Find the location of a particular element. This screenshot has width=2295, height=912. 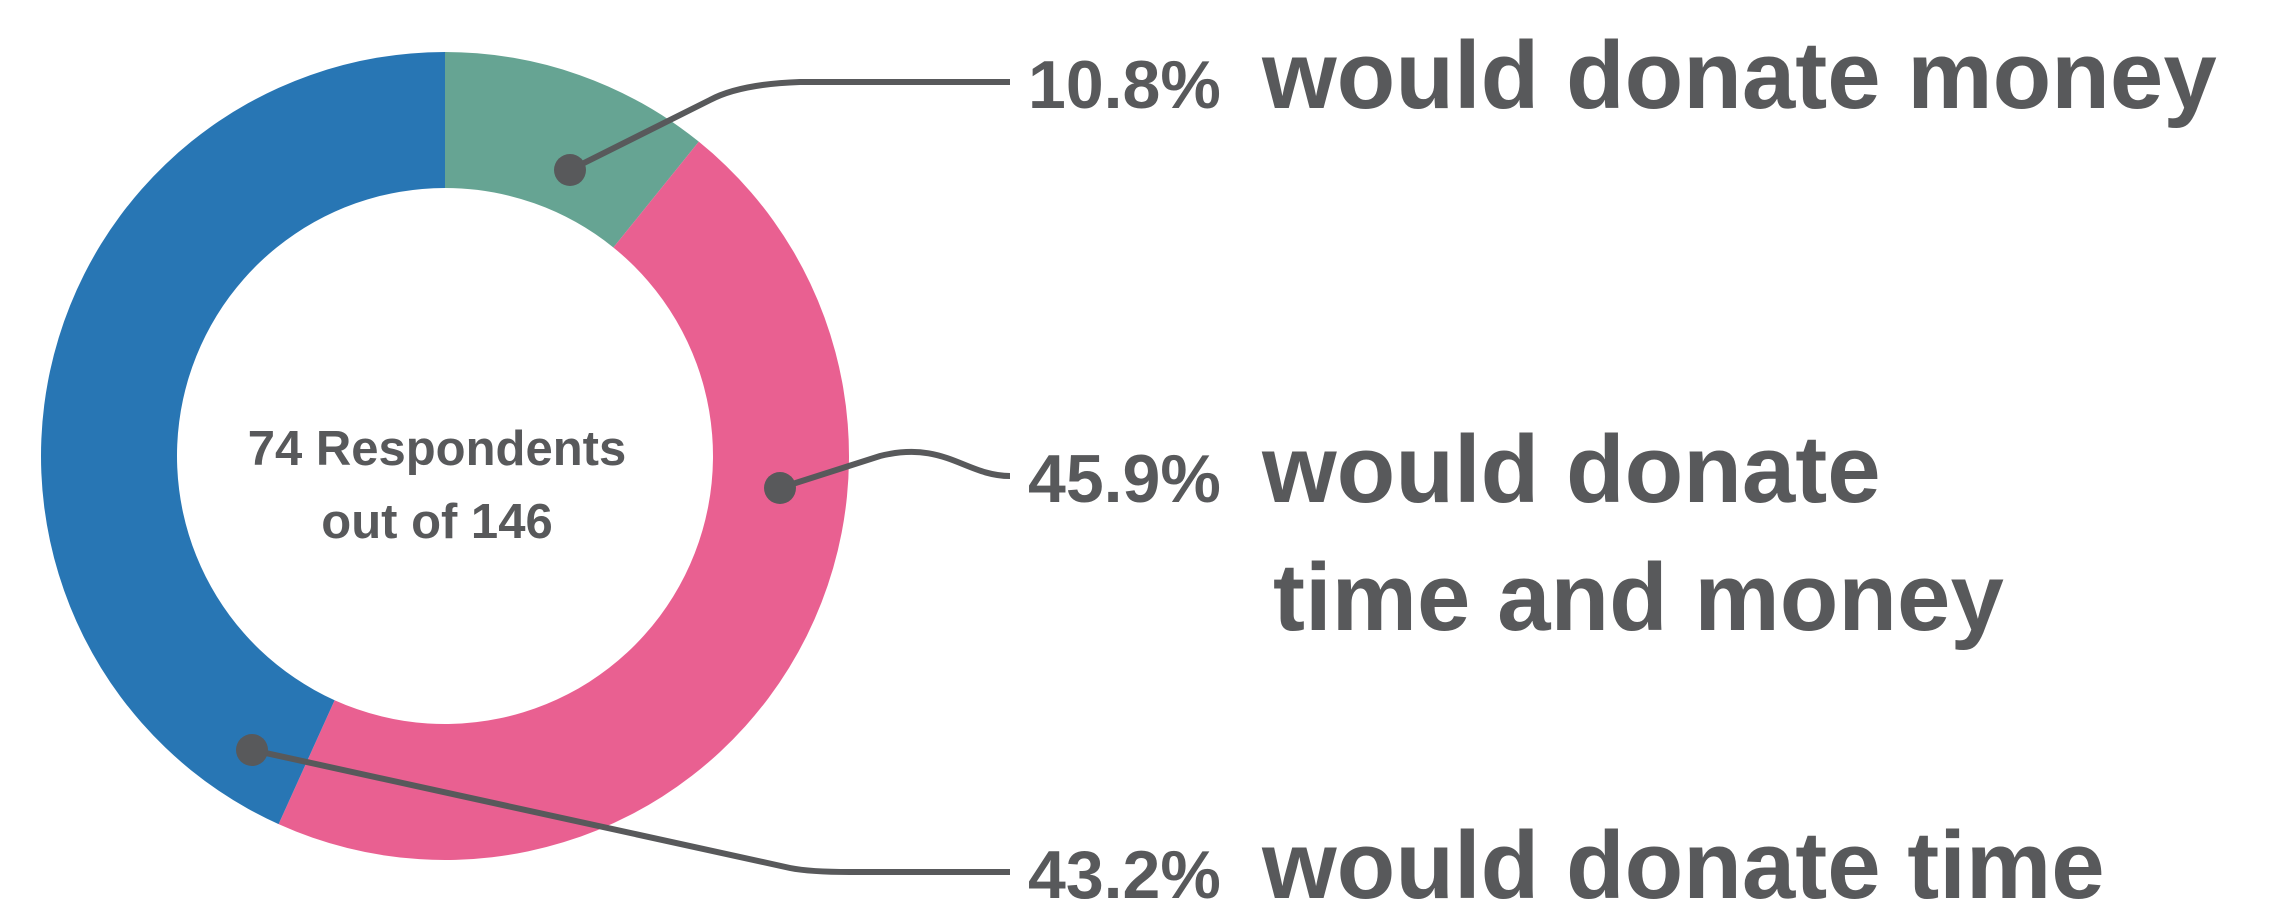

slice-label-time-and-money-line-2: time and money is located at coordinates (1638, 597).